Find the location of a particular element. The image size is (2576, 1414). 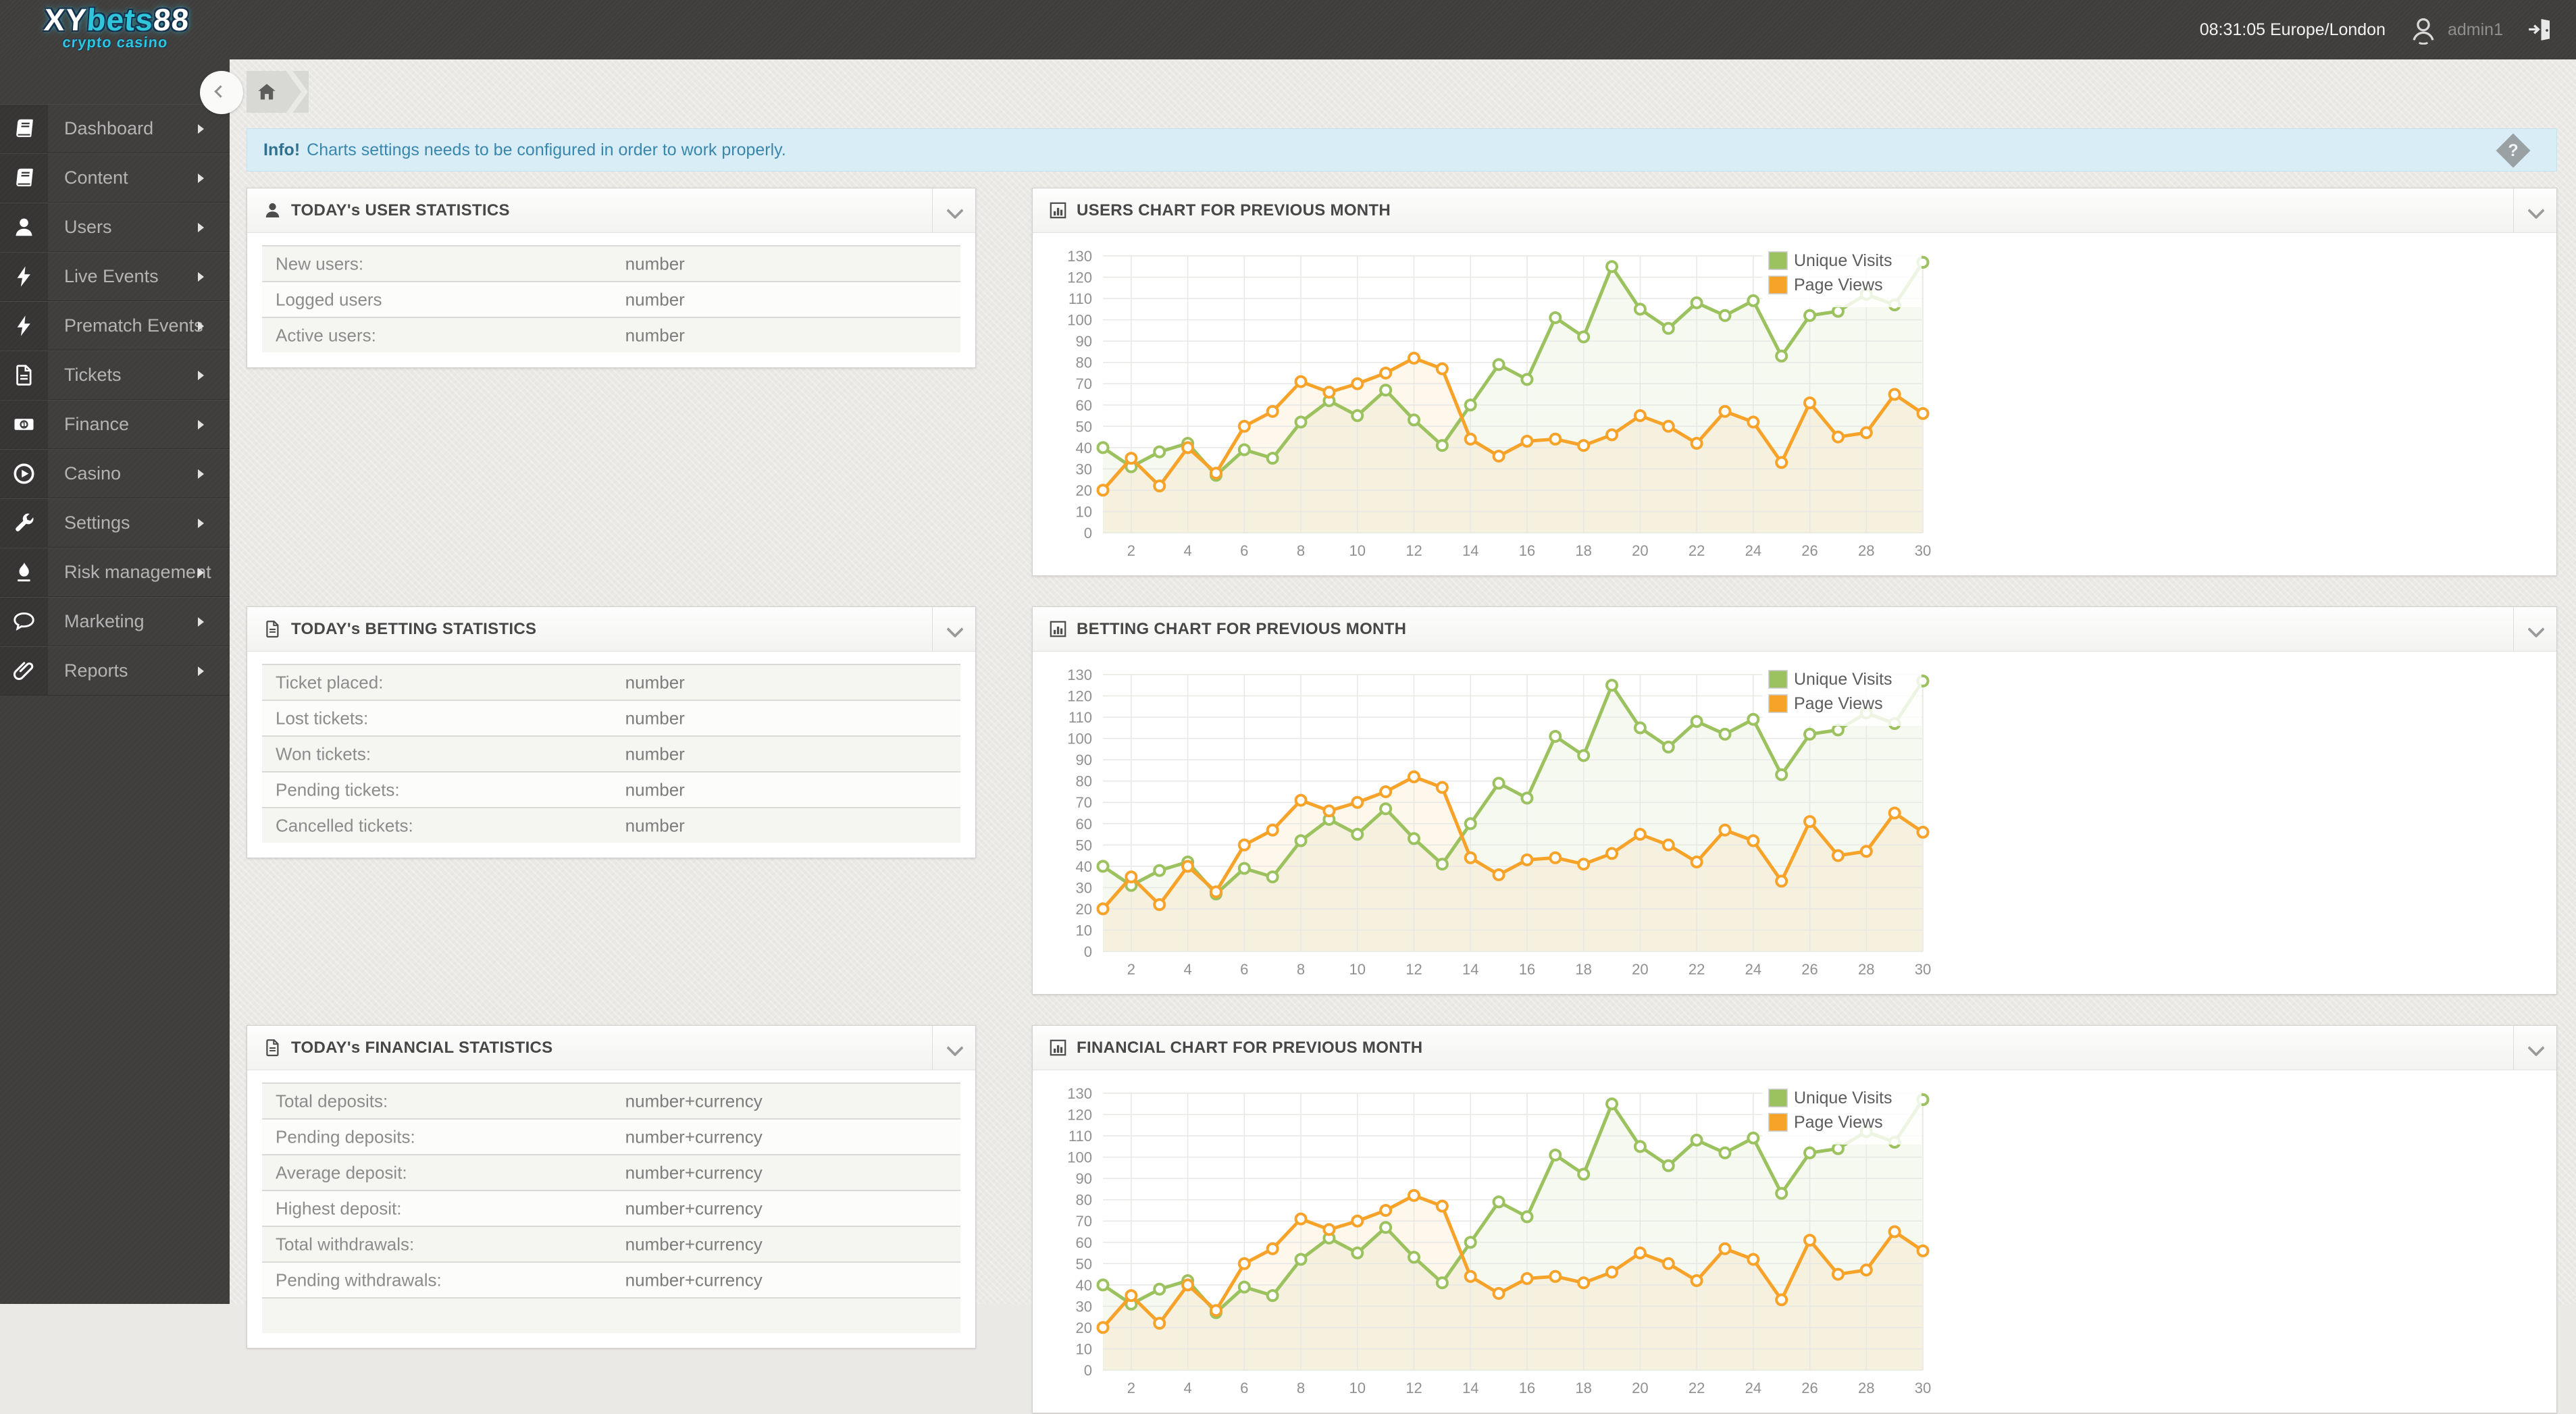

svg-text: 40 is located at coordinates (1084, 448).